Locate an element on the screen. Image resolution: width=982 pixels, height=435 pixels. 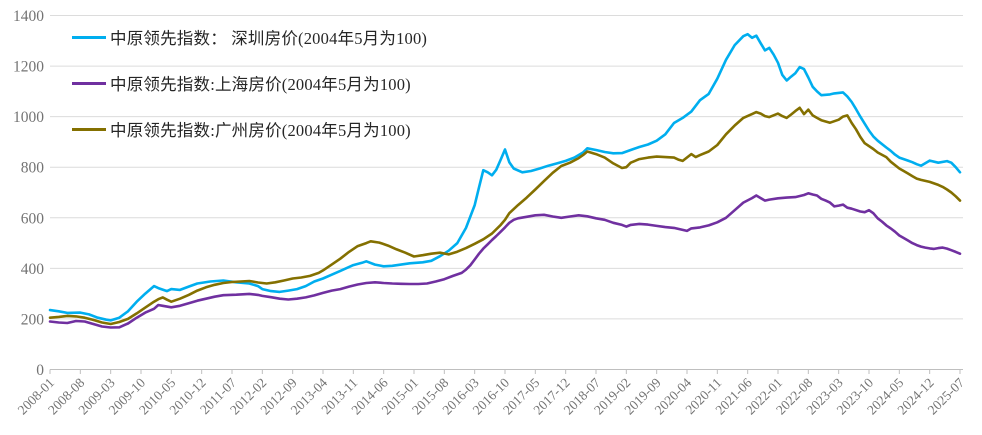
legend-label-shenzhen: 中原领先指数： 深圳房价(2004年5月为100) is located at coordinates (269, 38).